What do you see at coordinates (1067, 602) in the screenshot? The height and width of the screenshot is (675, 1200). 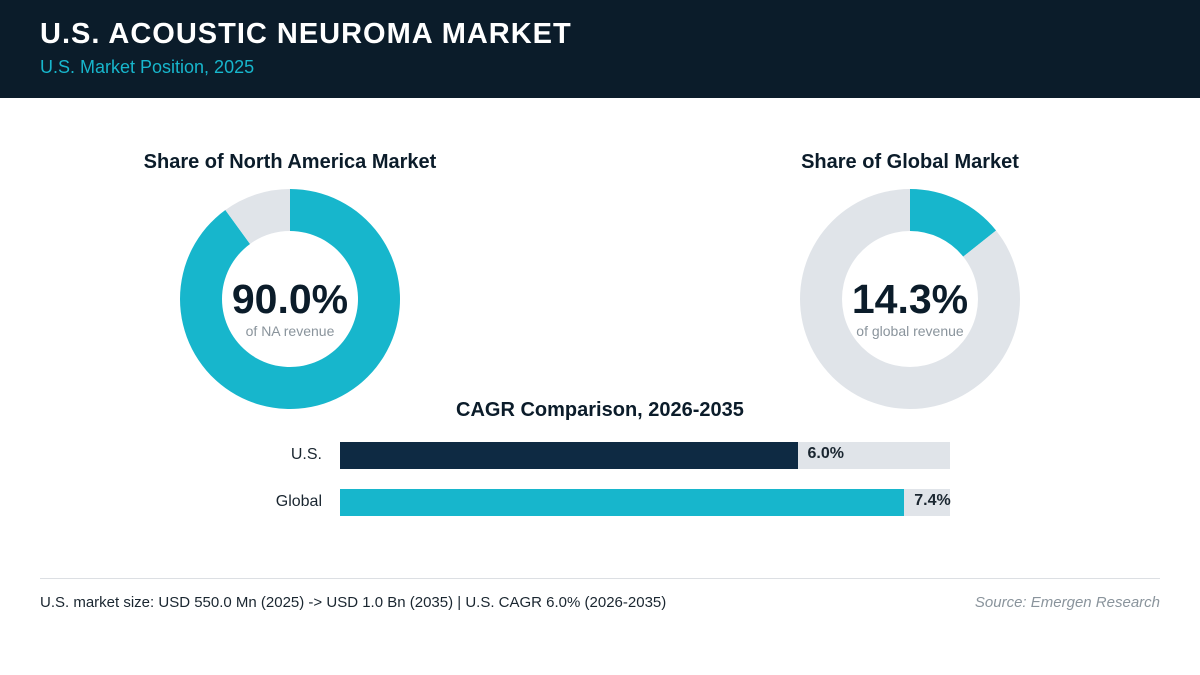 I see `footer-source: Source: Emergen Research` at bounding box center [1067, 602].